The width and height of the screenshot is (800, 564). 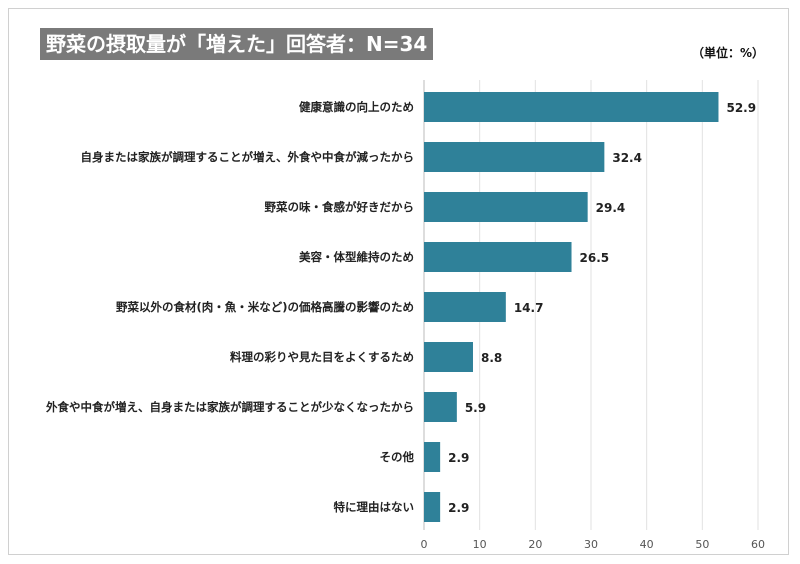 What do you see at coordinates (248, 157) in the screenshot?
I see `category-label: 自身または家族が調理することが増え、外食や中食が減ったから` at bounding box center [248, 157].